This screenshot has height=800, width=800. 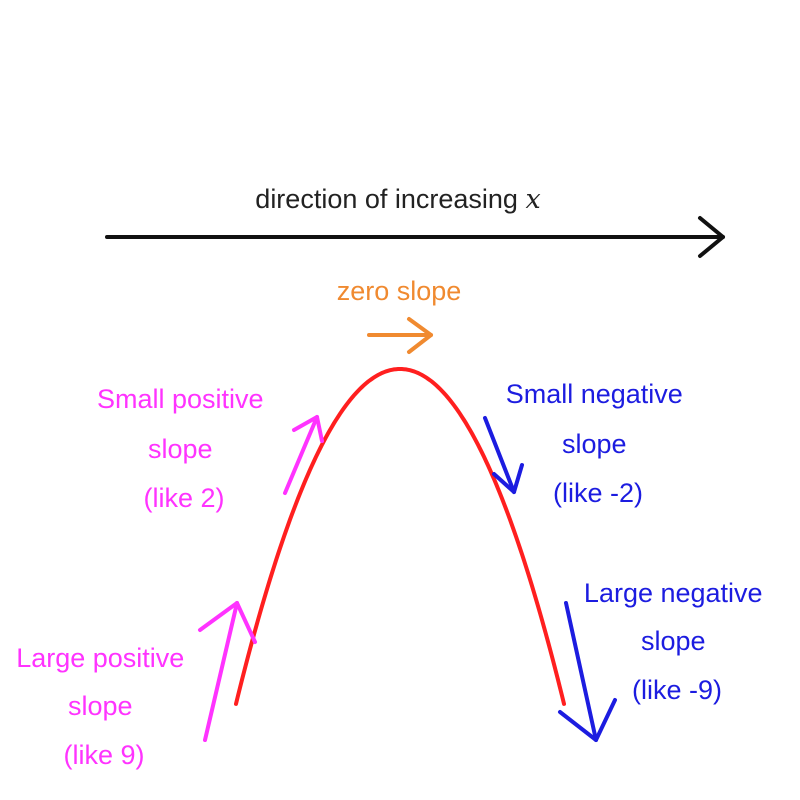 What do you see at coordinates (103, 755) in the screenshot?
I see `large-positive-line-3: (like 9)` at bounding box center [103, 755].